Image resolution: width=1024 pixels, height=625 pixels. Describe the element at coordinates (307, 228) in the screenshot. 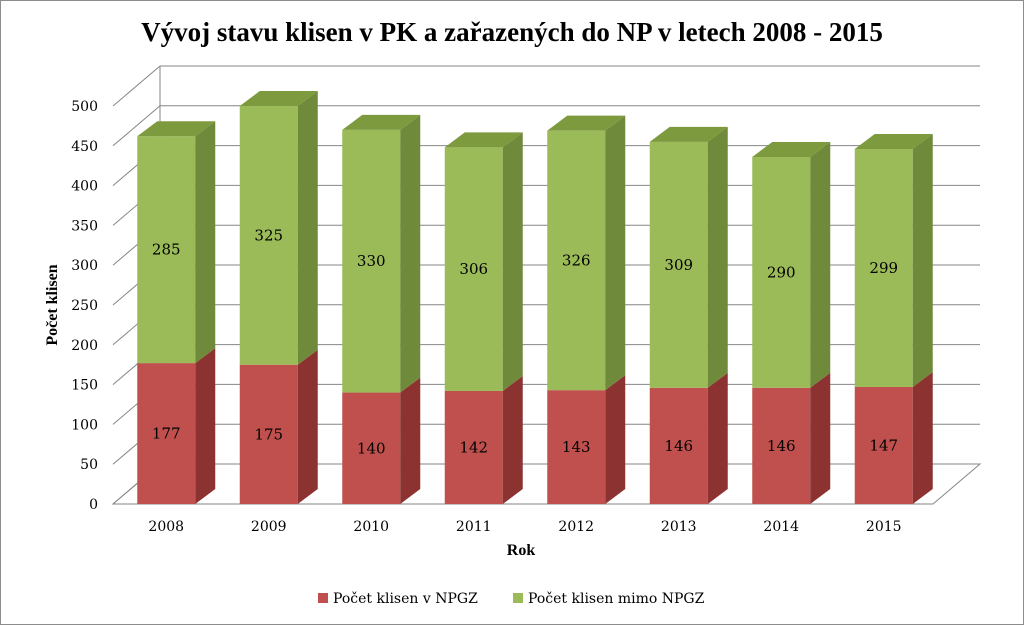

I see `bar-side-2009-s1` at that location.